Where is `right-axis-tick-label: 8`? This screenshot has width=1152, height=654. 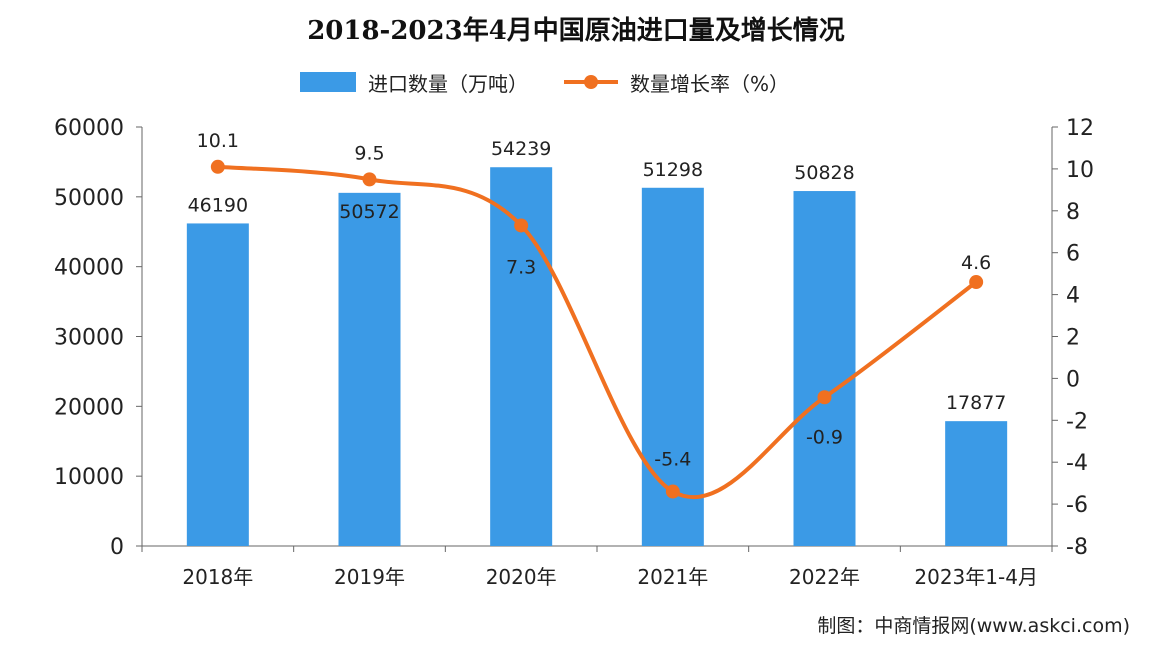
right-axis-tick-label: 8 is located at coordinates (1073, 212).